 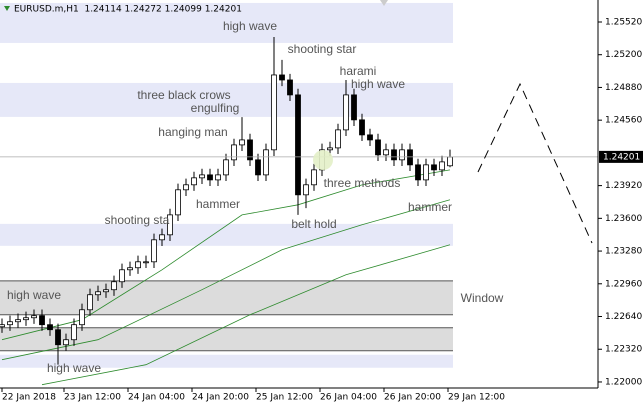 What do you see at coordinates (623, 219) in the screenshot?
I see `y-tick-label: 1.23600` at bounding box center [623, 219].